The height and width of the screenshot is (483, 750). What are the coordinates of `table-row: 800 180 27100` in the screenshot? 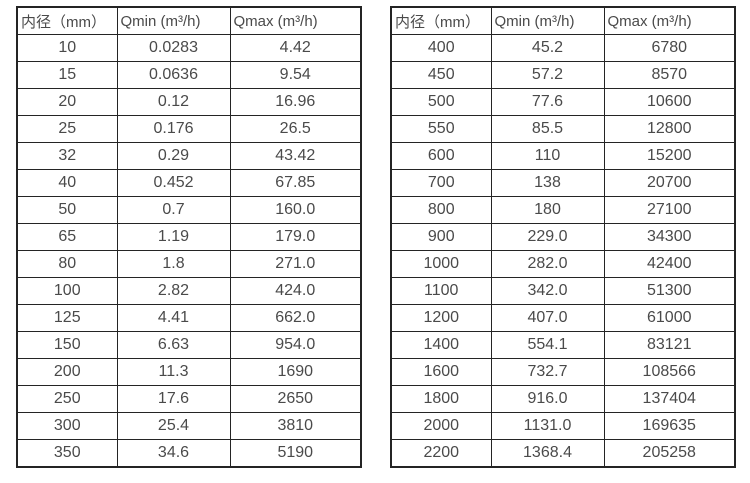 It's located at (563, 210).